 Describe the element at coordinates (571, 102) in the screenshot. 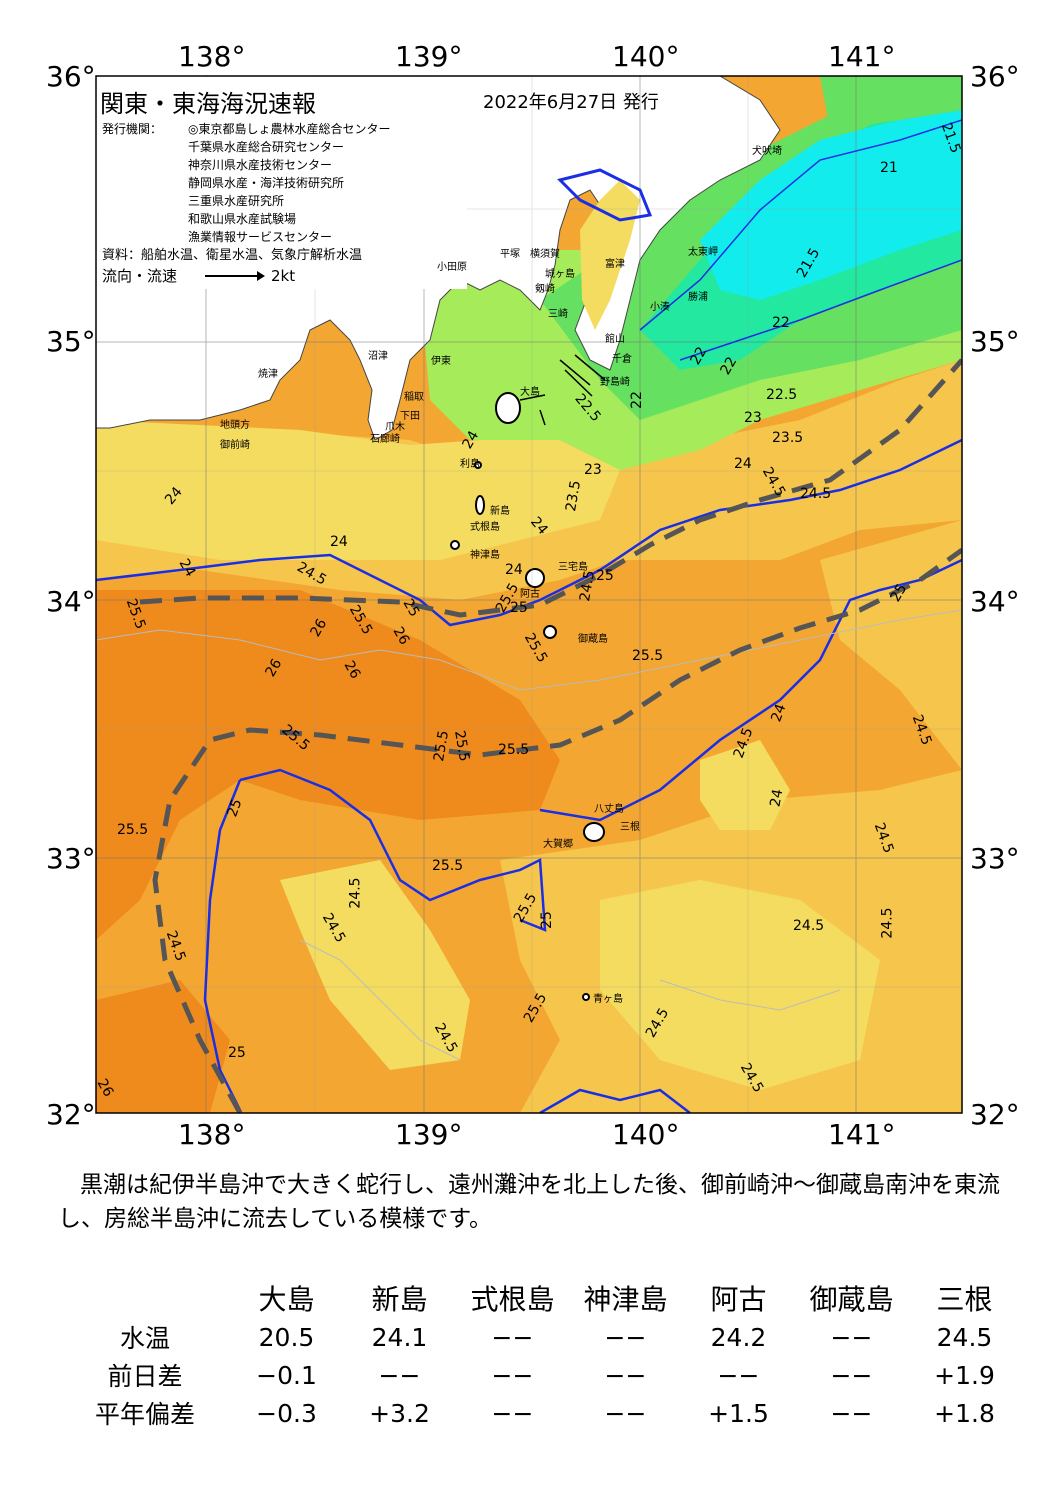

I see `issue-date: 2022年6月27日 発行` at that location.